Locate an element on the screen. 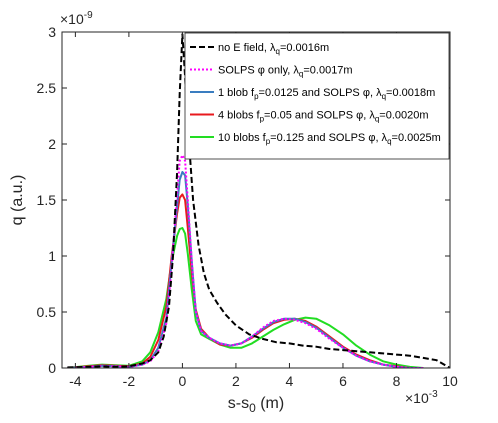 The height and width of the screenshot is (423, 498). legend-entry-2: SOLPS φ only, λq=0.0017m is located at coordinates (285, 72).